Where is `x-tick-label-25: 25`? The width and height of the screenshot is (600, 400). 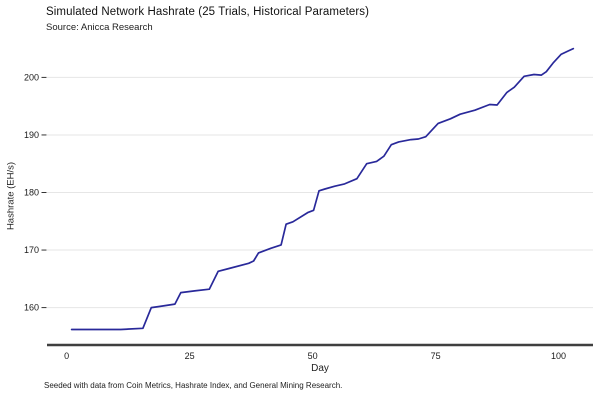 x-tick-label-25: 25 is located at coordinates (190, 356).